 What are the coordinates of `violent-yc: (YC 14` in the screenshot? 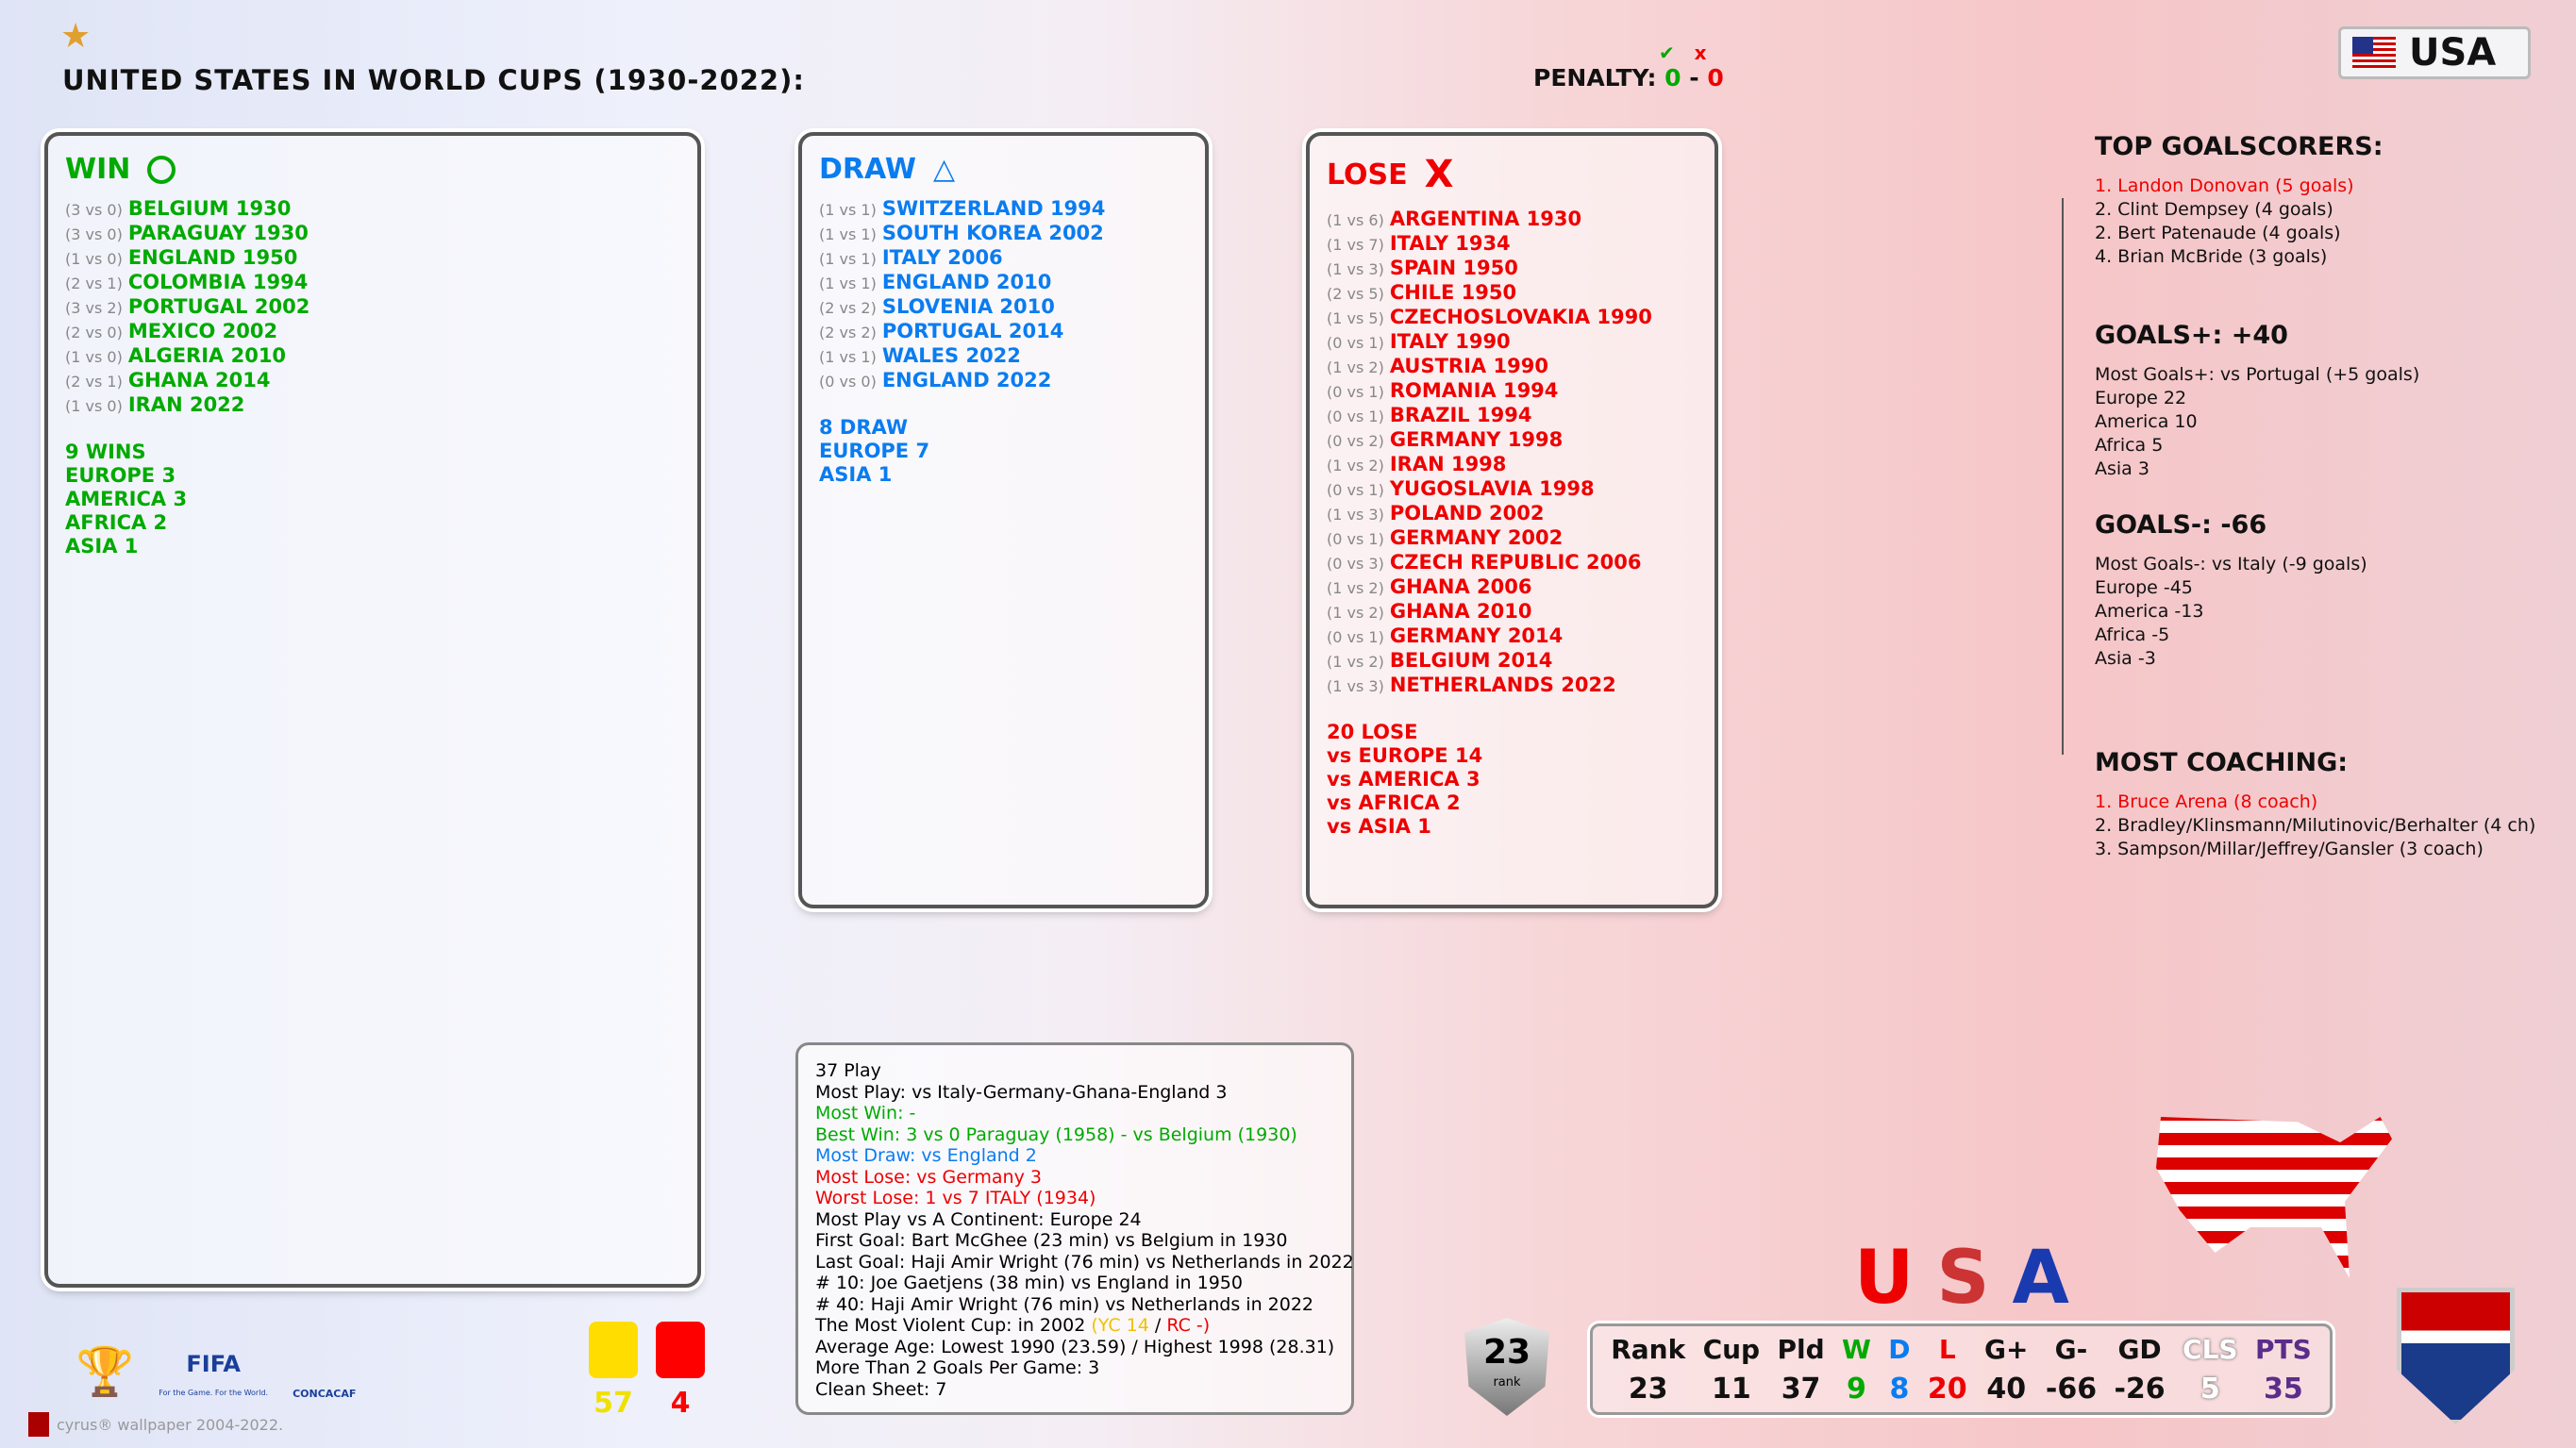 It's located at (1120, 1325).